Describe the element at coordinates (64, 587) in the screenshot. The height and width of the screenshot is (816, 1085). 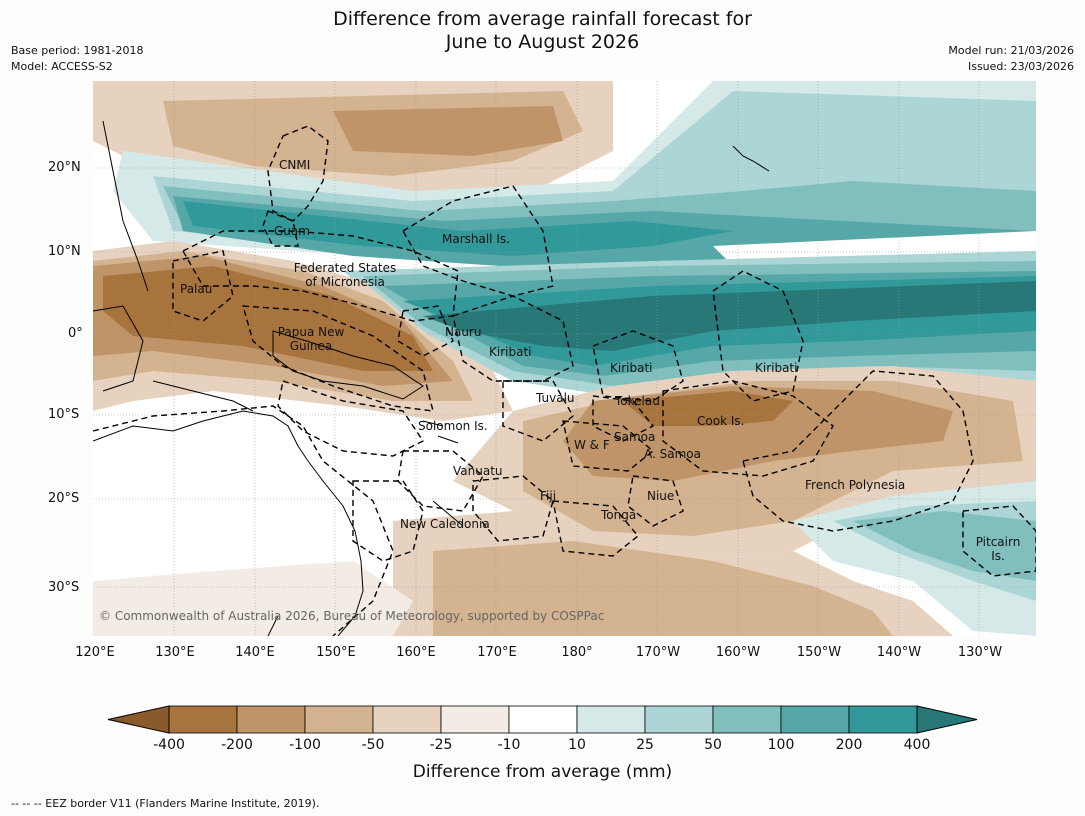
I see `lat-tick-30s: 30°S` at that location.